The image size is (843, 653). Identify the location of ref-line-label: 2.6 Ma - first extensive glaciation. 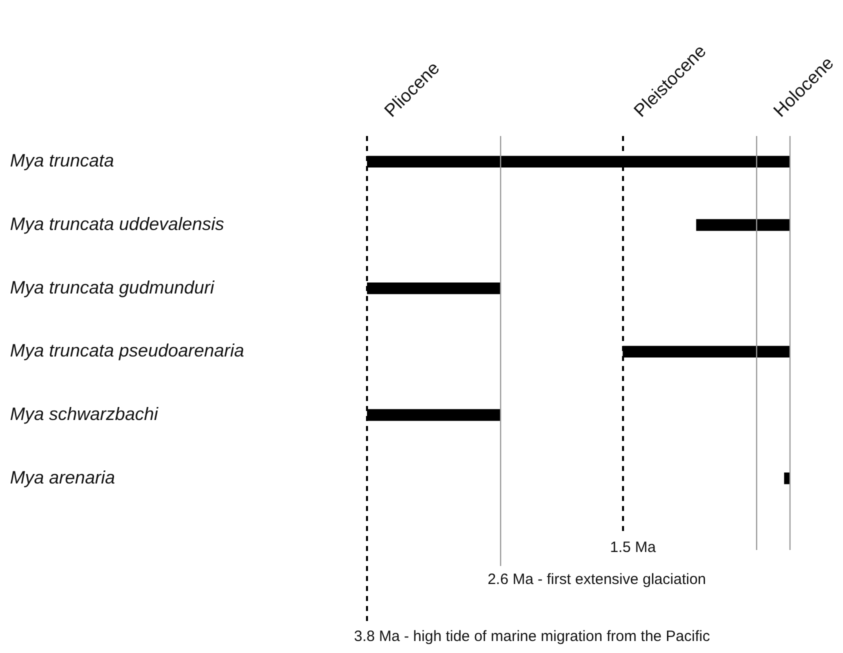
(597, 579).